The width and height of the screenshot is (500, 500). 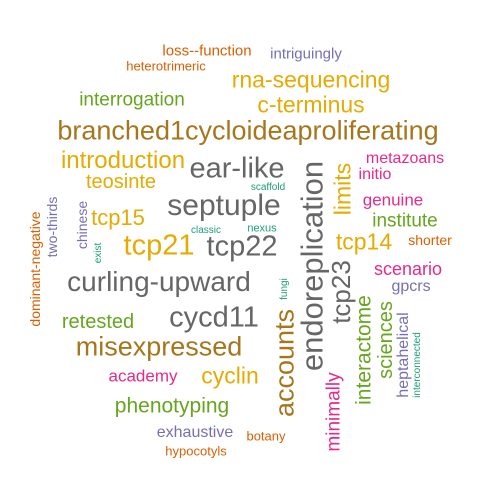 What do you see at coordinates (123, 160) in the screenshot?
I see `word-introduction: introduction` at bounding box center [123, 160].